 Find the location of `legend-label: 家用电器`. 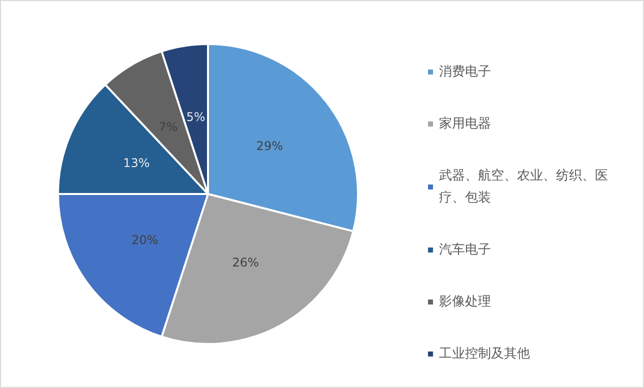

legend-label: 家用电器 is located at coordinates (465, 124).